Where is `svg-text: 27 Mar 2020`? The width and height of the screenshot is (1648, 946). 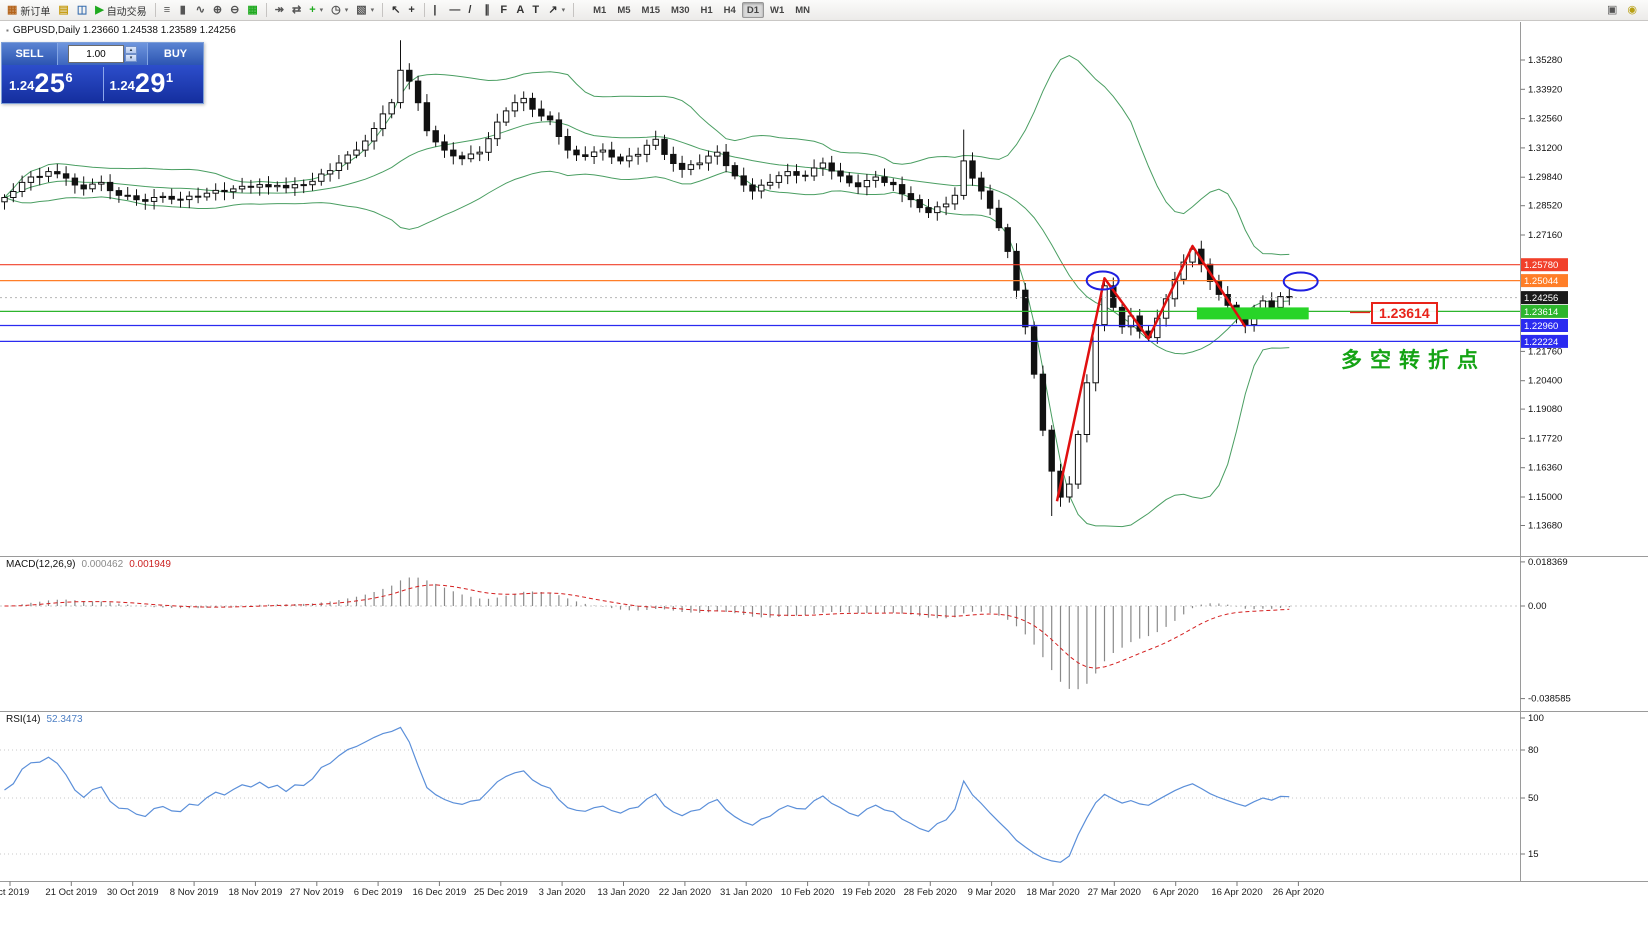 svg-text: 27 Mar 2020 is located at coordinates (1114, 892).